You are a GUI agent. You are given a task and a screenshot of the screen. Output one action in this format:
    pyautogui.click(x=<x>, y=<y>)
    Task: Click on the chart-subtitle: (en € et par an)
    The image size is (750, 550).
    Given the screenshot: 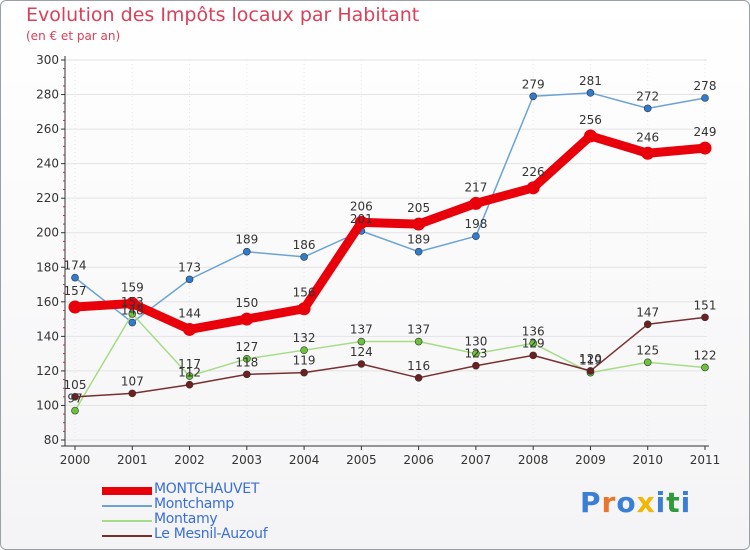 What is the action you would take?
    pyautogui.click(x=73, y=36)
    